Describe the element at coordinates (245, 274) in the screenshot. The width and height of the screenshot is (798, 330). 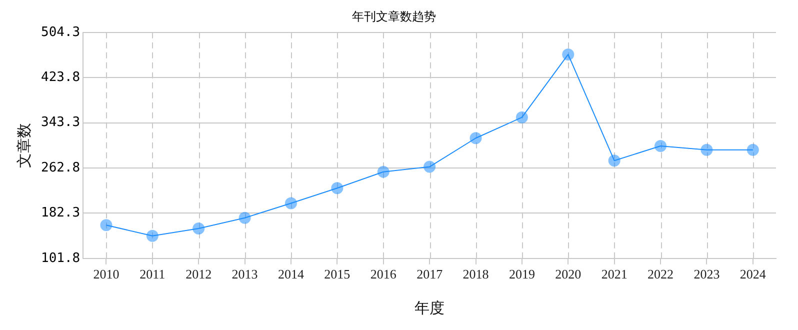
I see `x-tick-label: 2013` at that location.